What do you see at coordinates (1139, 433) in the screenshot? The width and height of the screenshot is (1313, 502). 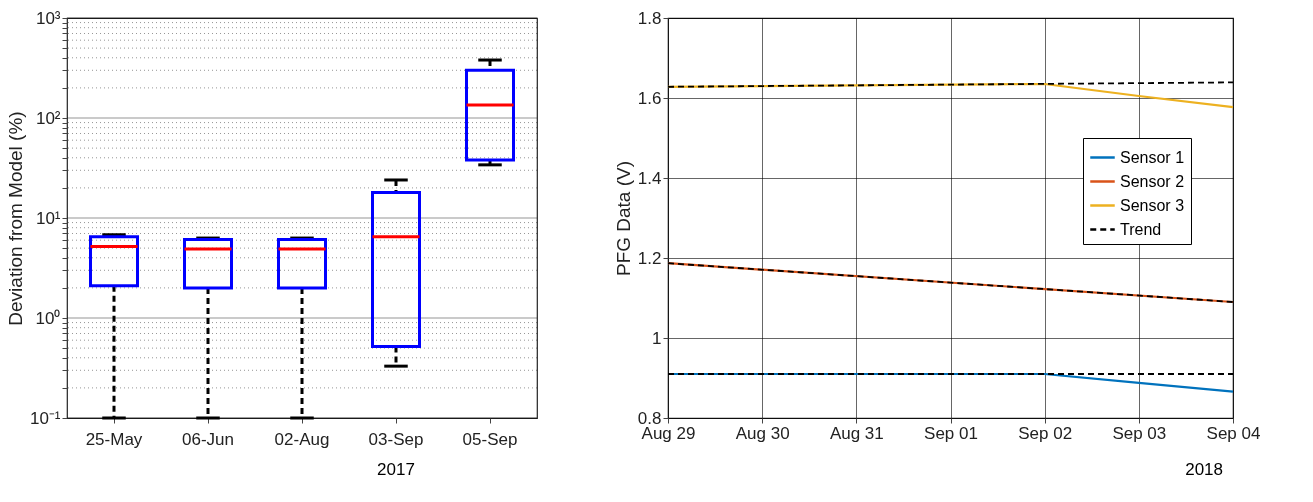 I see `x-tick-label: Sep 03` at bounding box center [1139, 433].